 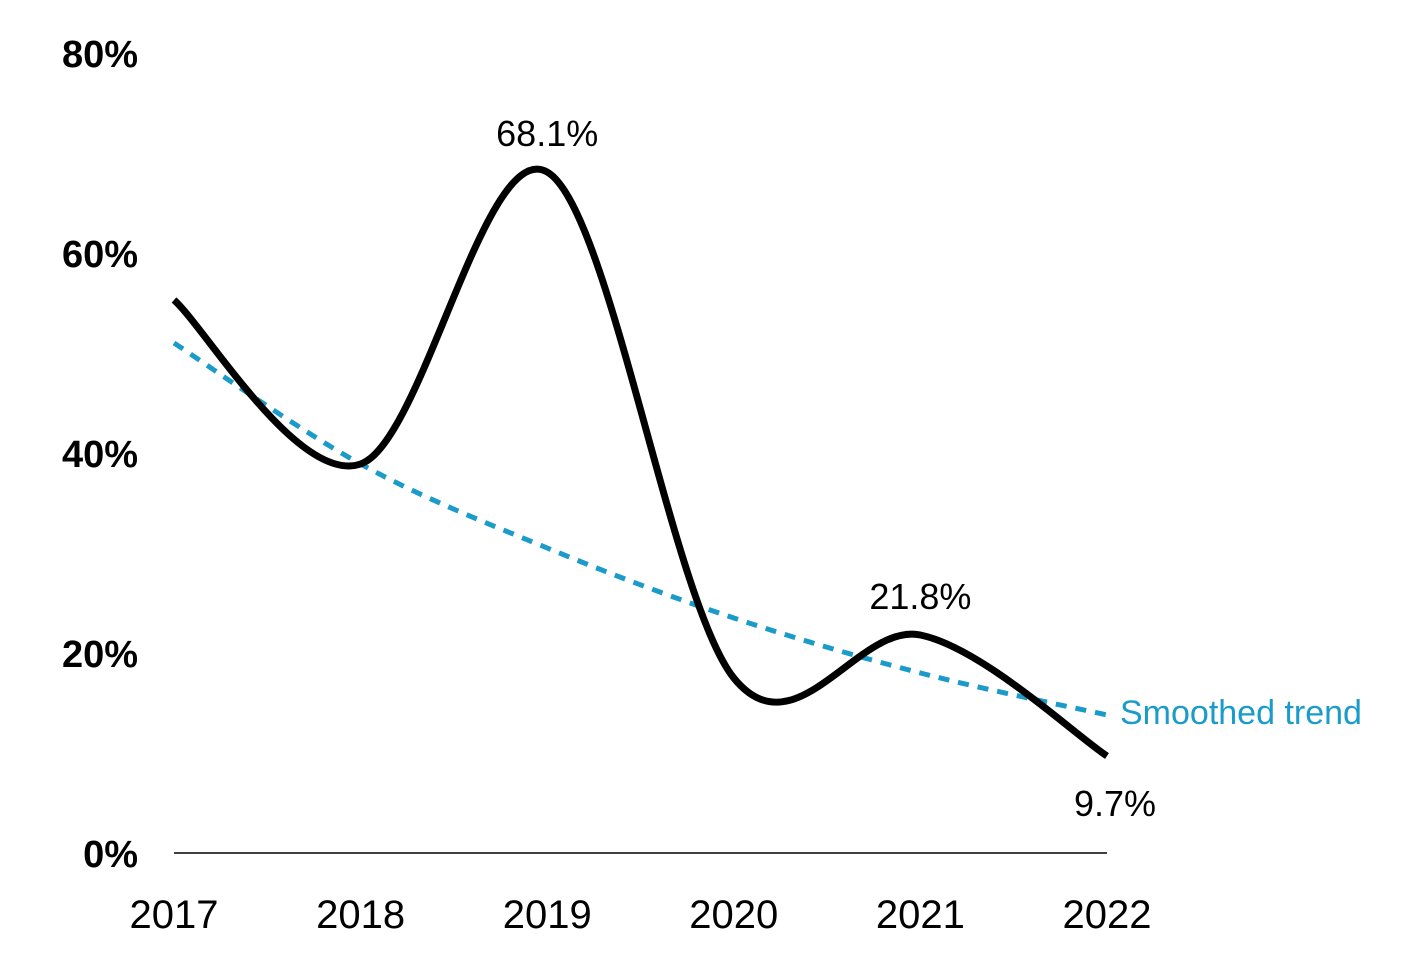 What do you see at coordinates (1107, 915) in the screenshot?
I see `x-tick-label: 2022` at bounding box center [1107, 915].